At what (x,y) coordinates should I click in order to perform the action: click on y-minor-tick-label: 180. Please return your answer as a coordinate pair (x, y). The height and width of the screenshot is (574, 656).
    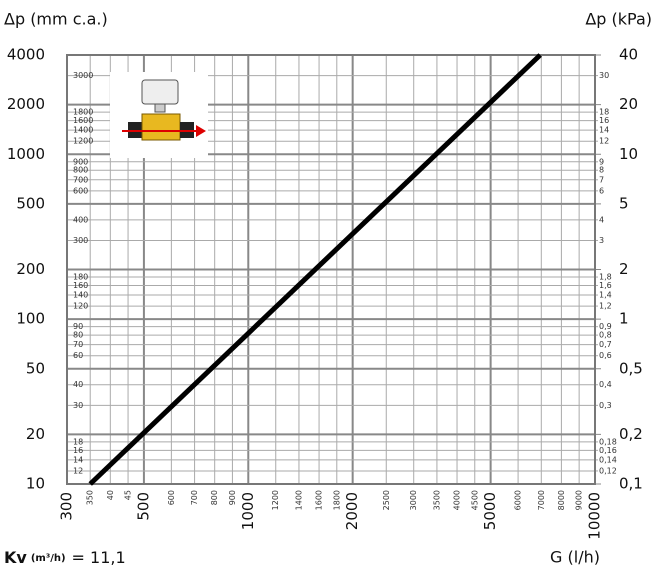
    Looking at the image, I should click on (80, 277).